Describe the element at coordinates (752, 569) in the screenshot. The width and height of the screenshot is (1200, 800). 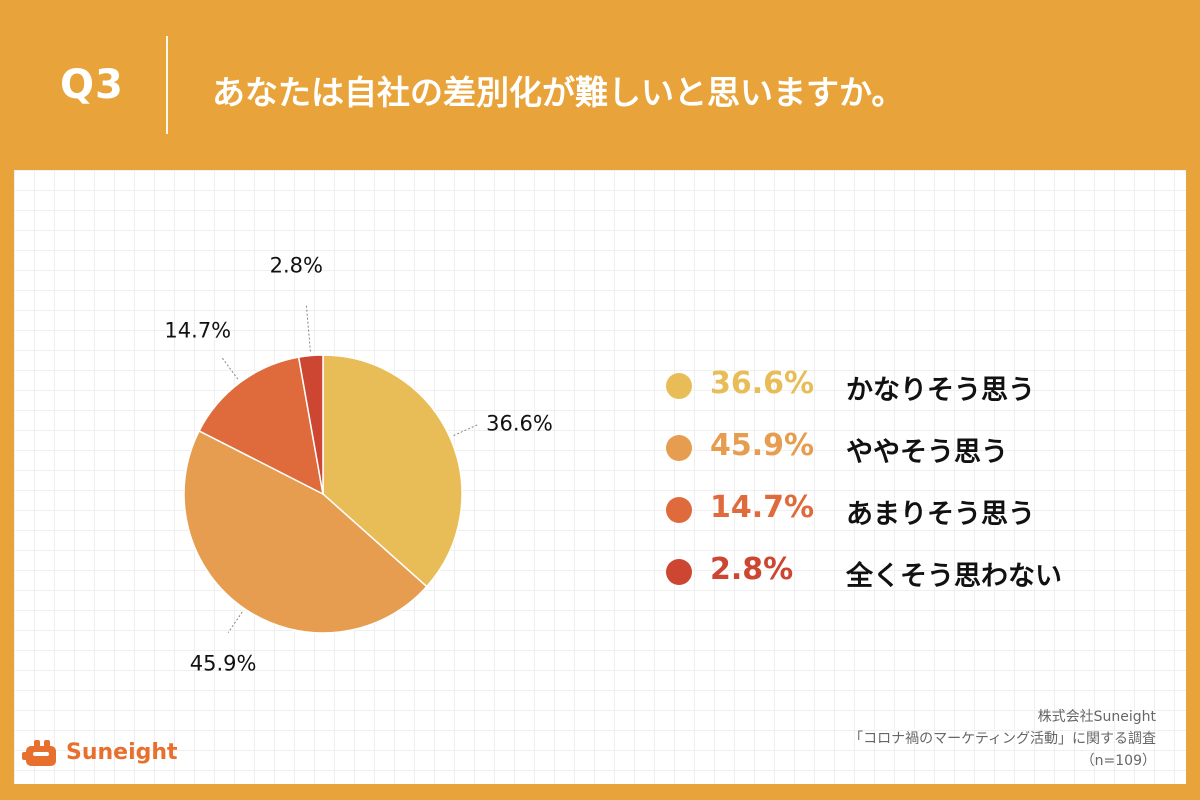
I see `legend-percent: 2.8%` at that location.